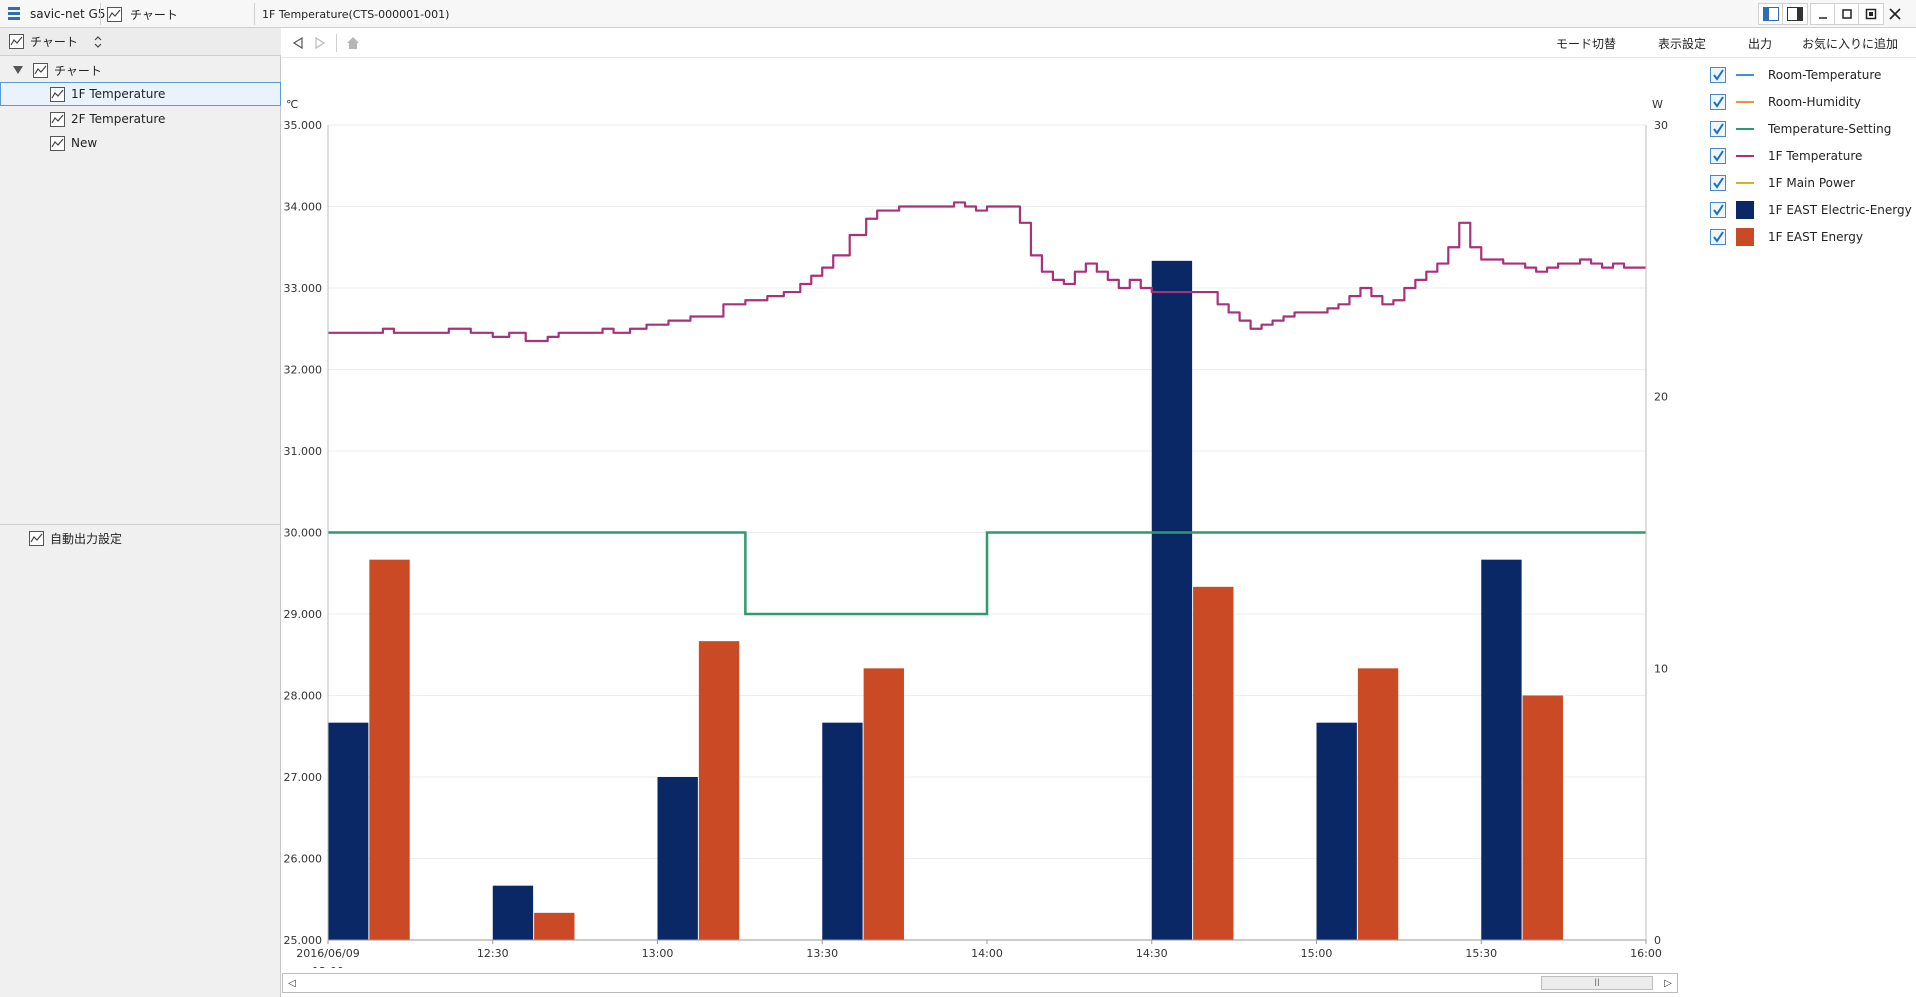 The height and width of the screenshot is (997, 1916). I want to click on minimize-icon, so click(1823, 14).